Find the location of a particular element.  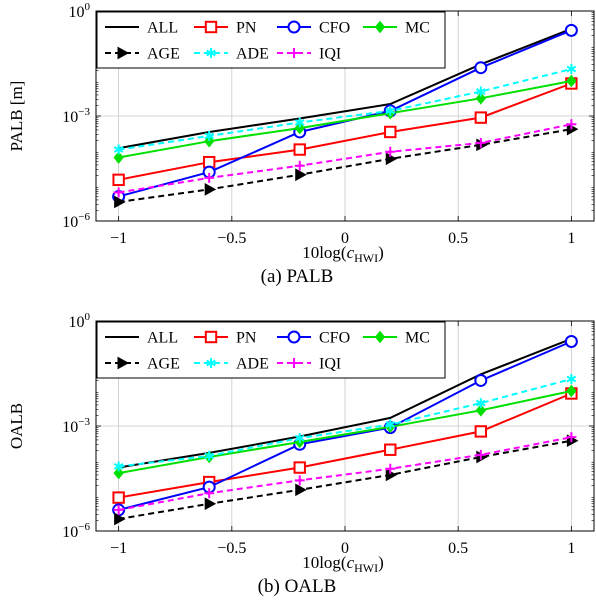

legend-label-ade: ADE is located at coordinates (252, 54).